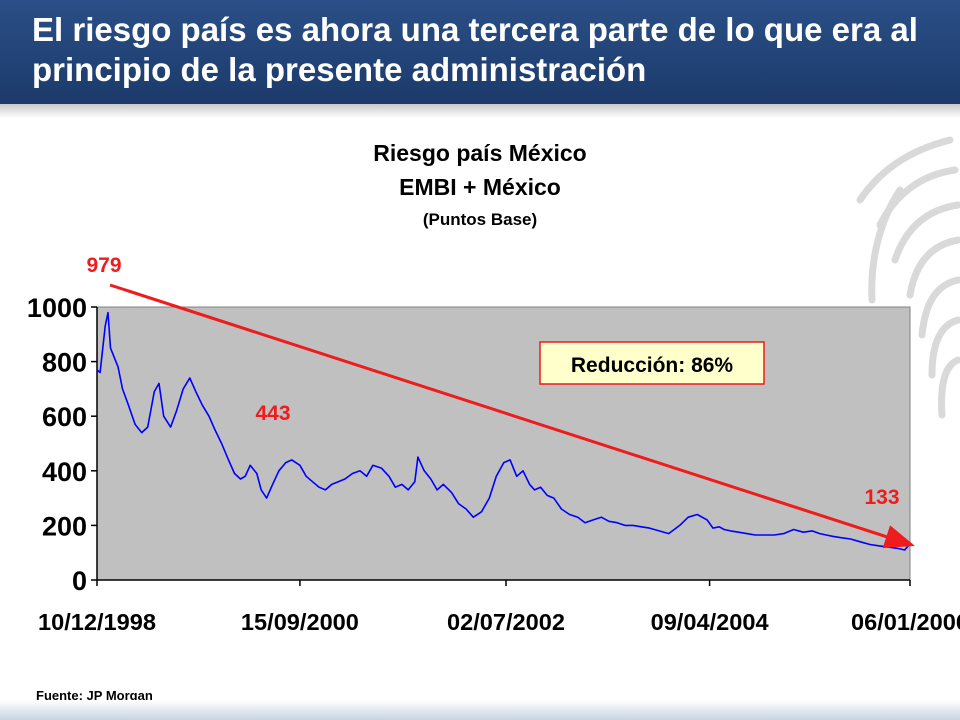  I want to click on x-tick-label: 09/04/2004, so click(710, 622).